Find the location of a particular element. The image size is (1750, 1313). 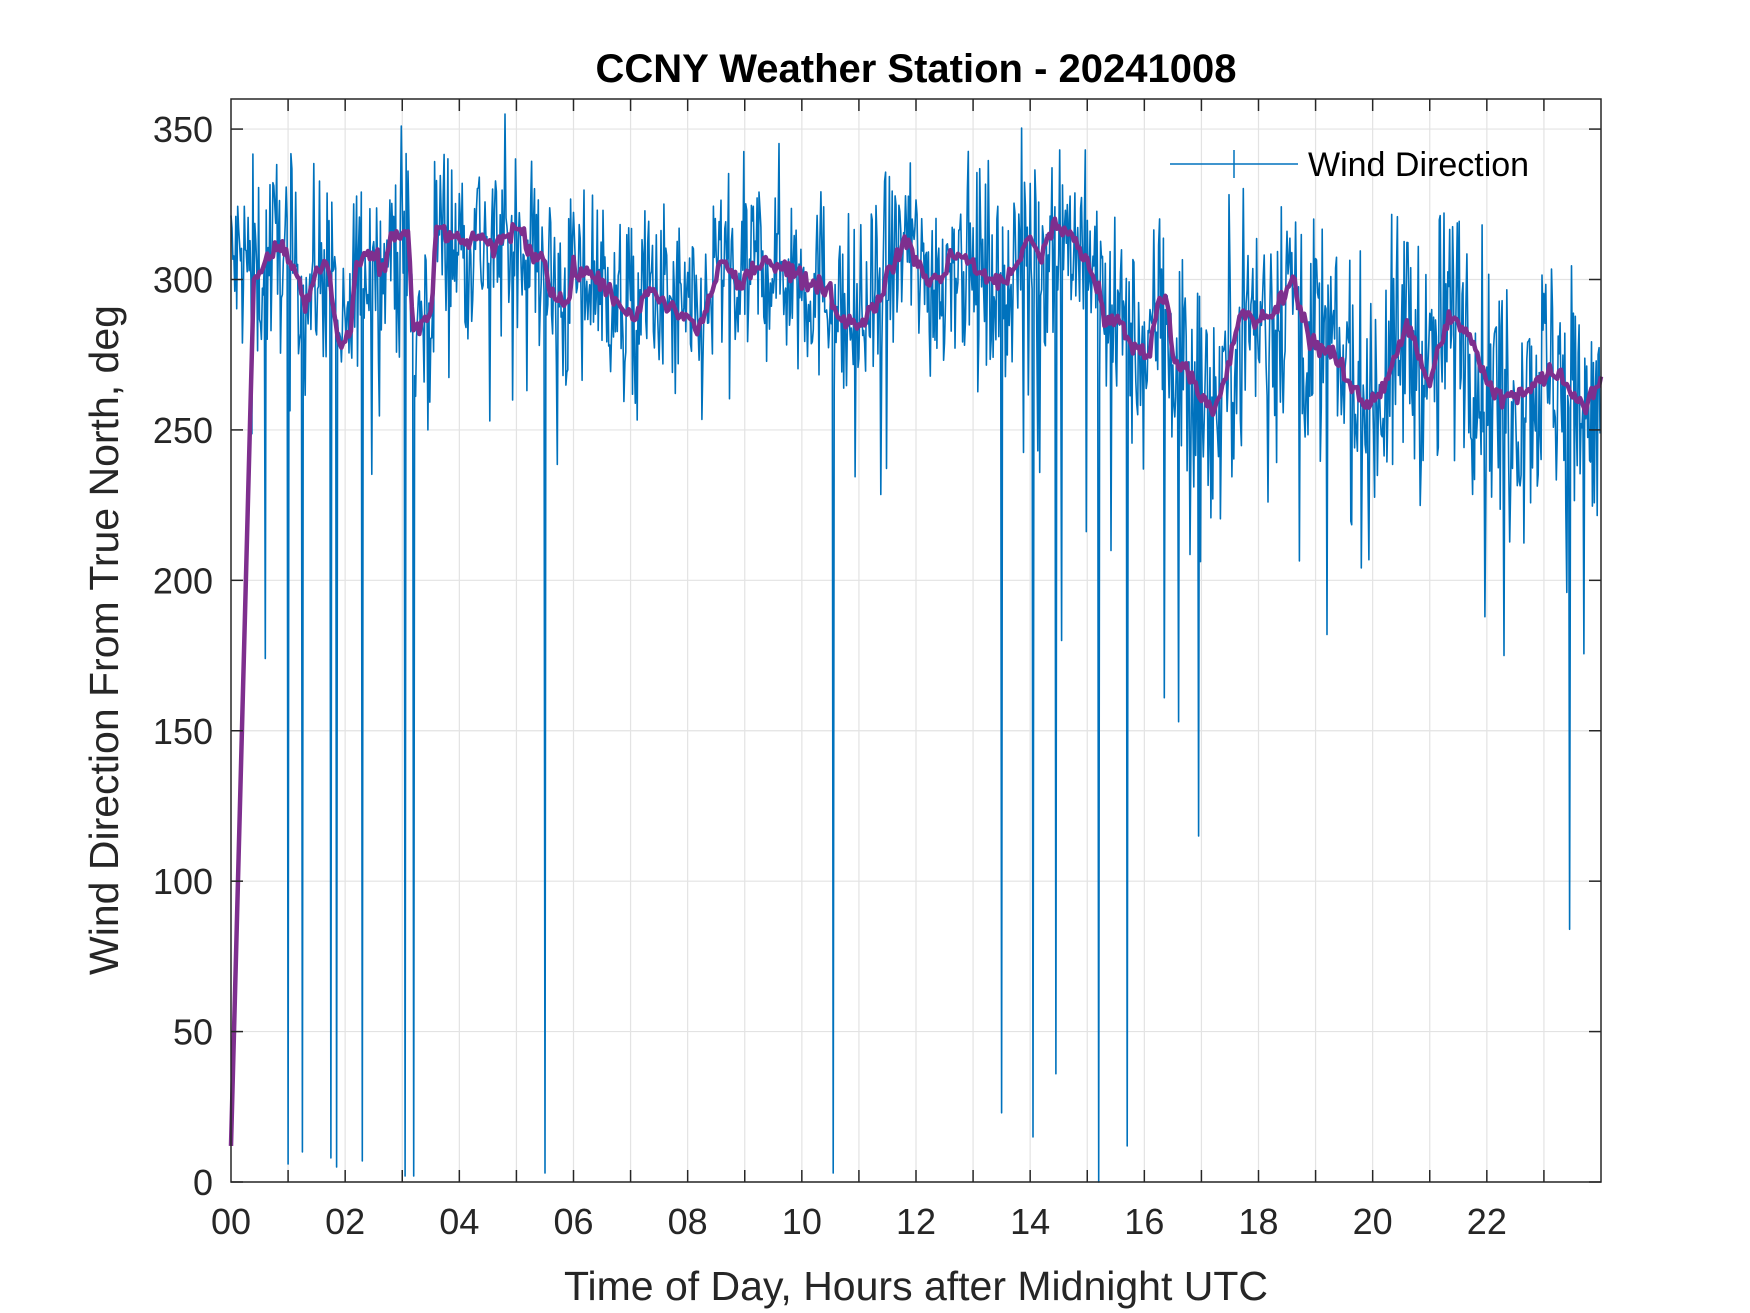

chart-title: CCNY Weather Station - 20241008 is located at coordinates (916, 69).